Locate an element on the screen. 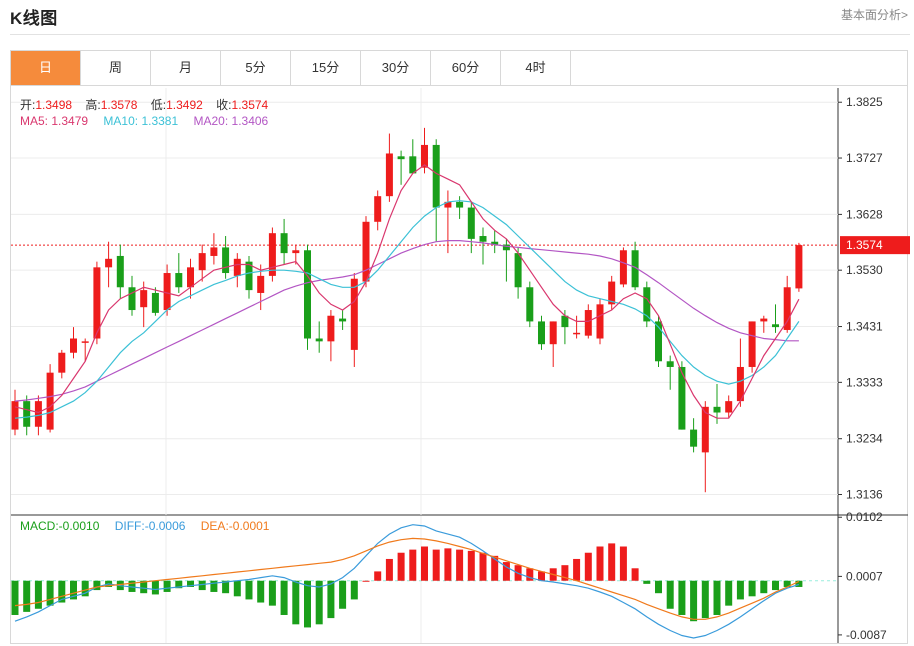 The width and height of the screenshot is (914, 646). low-value: 1.3492 is located at coordinates (184, 105).